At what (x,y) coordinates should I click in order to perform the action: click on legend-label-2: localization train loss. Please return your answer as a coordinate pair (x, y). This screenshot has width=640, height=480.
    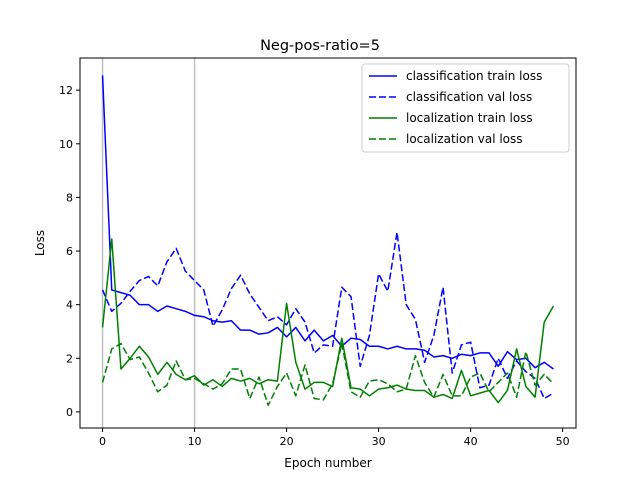
    Looking at the image, I should click on (469, 118).